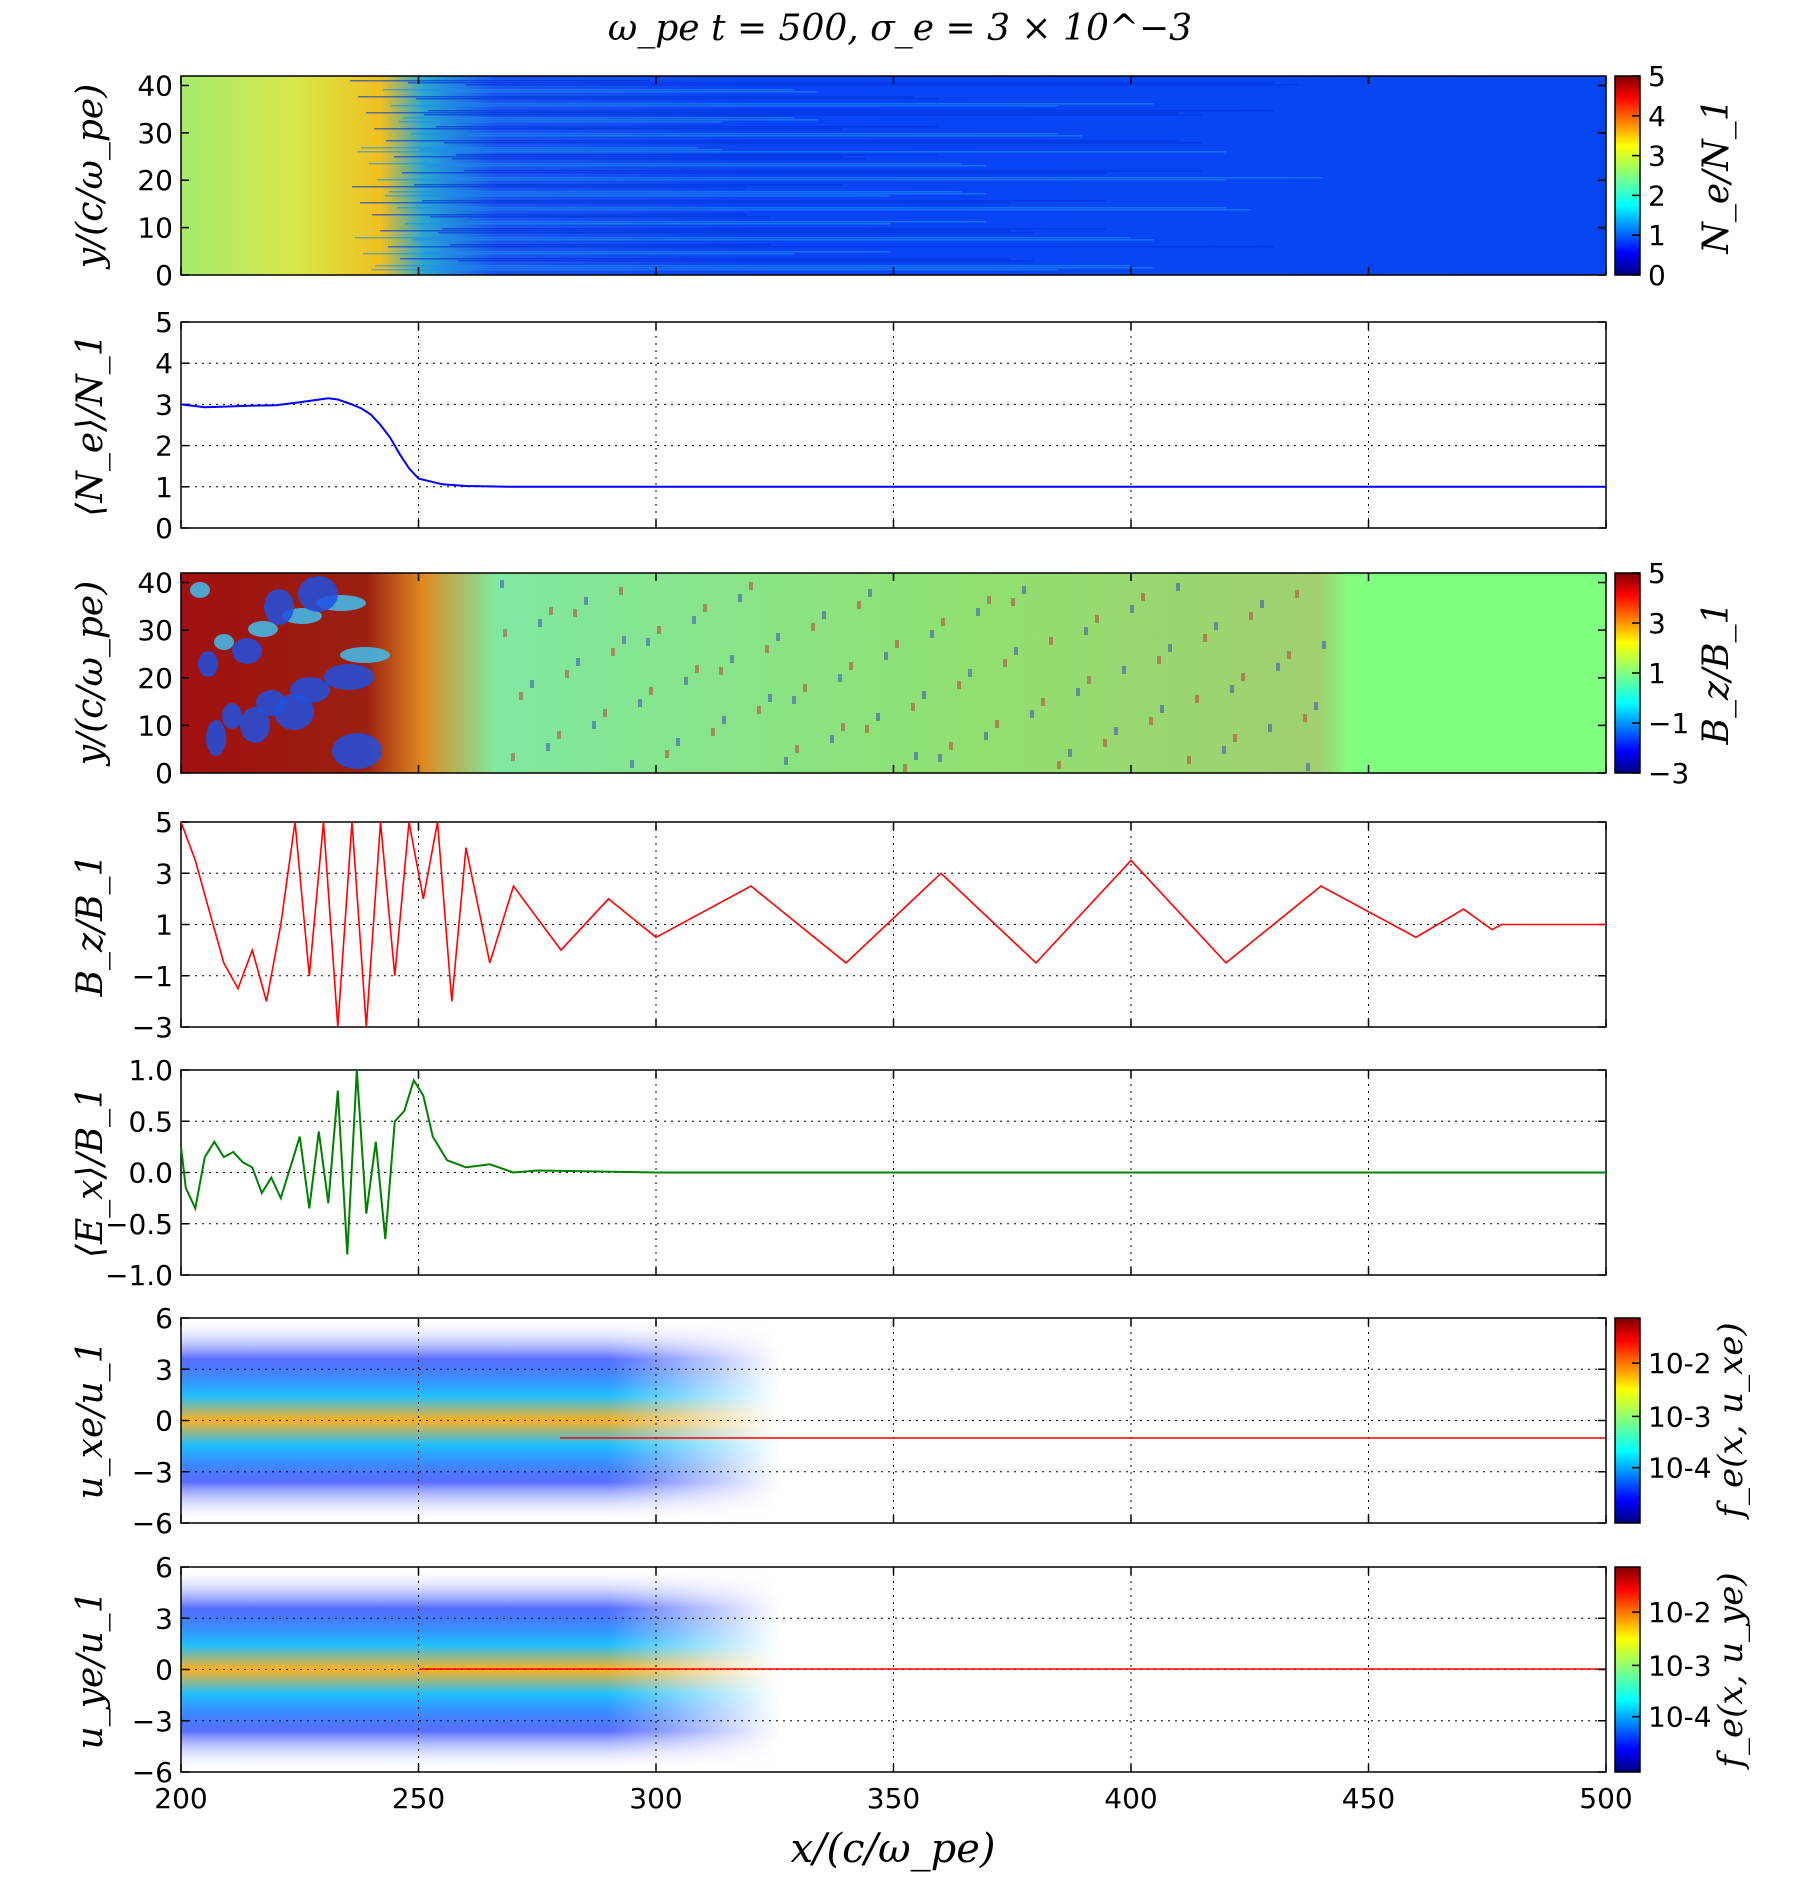  Describe the element at coordinates (1731, 1421) in the screenshot. I see `uxe-colorbar-label: f_e(x, u_xe)` at that location.